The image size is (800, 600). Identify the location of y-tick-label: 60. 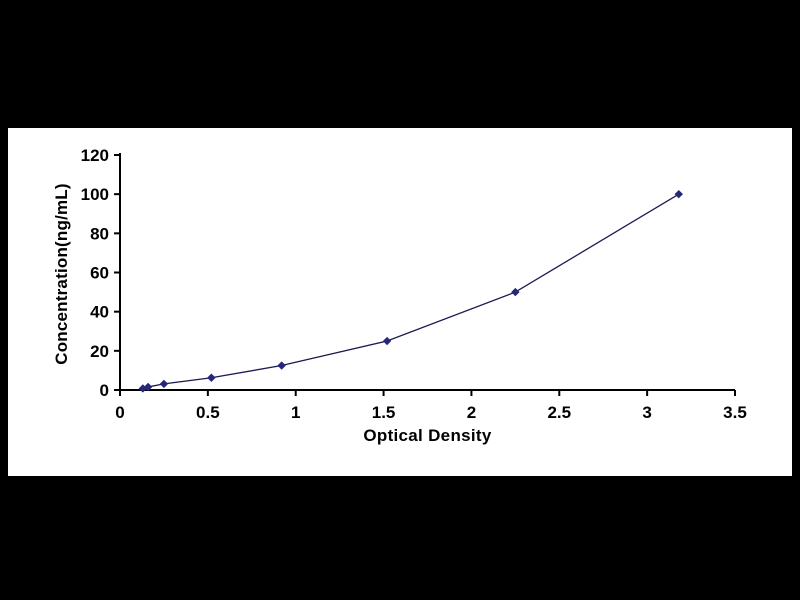
(99, 273).